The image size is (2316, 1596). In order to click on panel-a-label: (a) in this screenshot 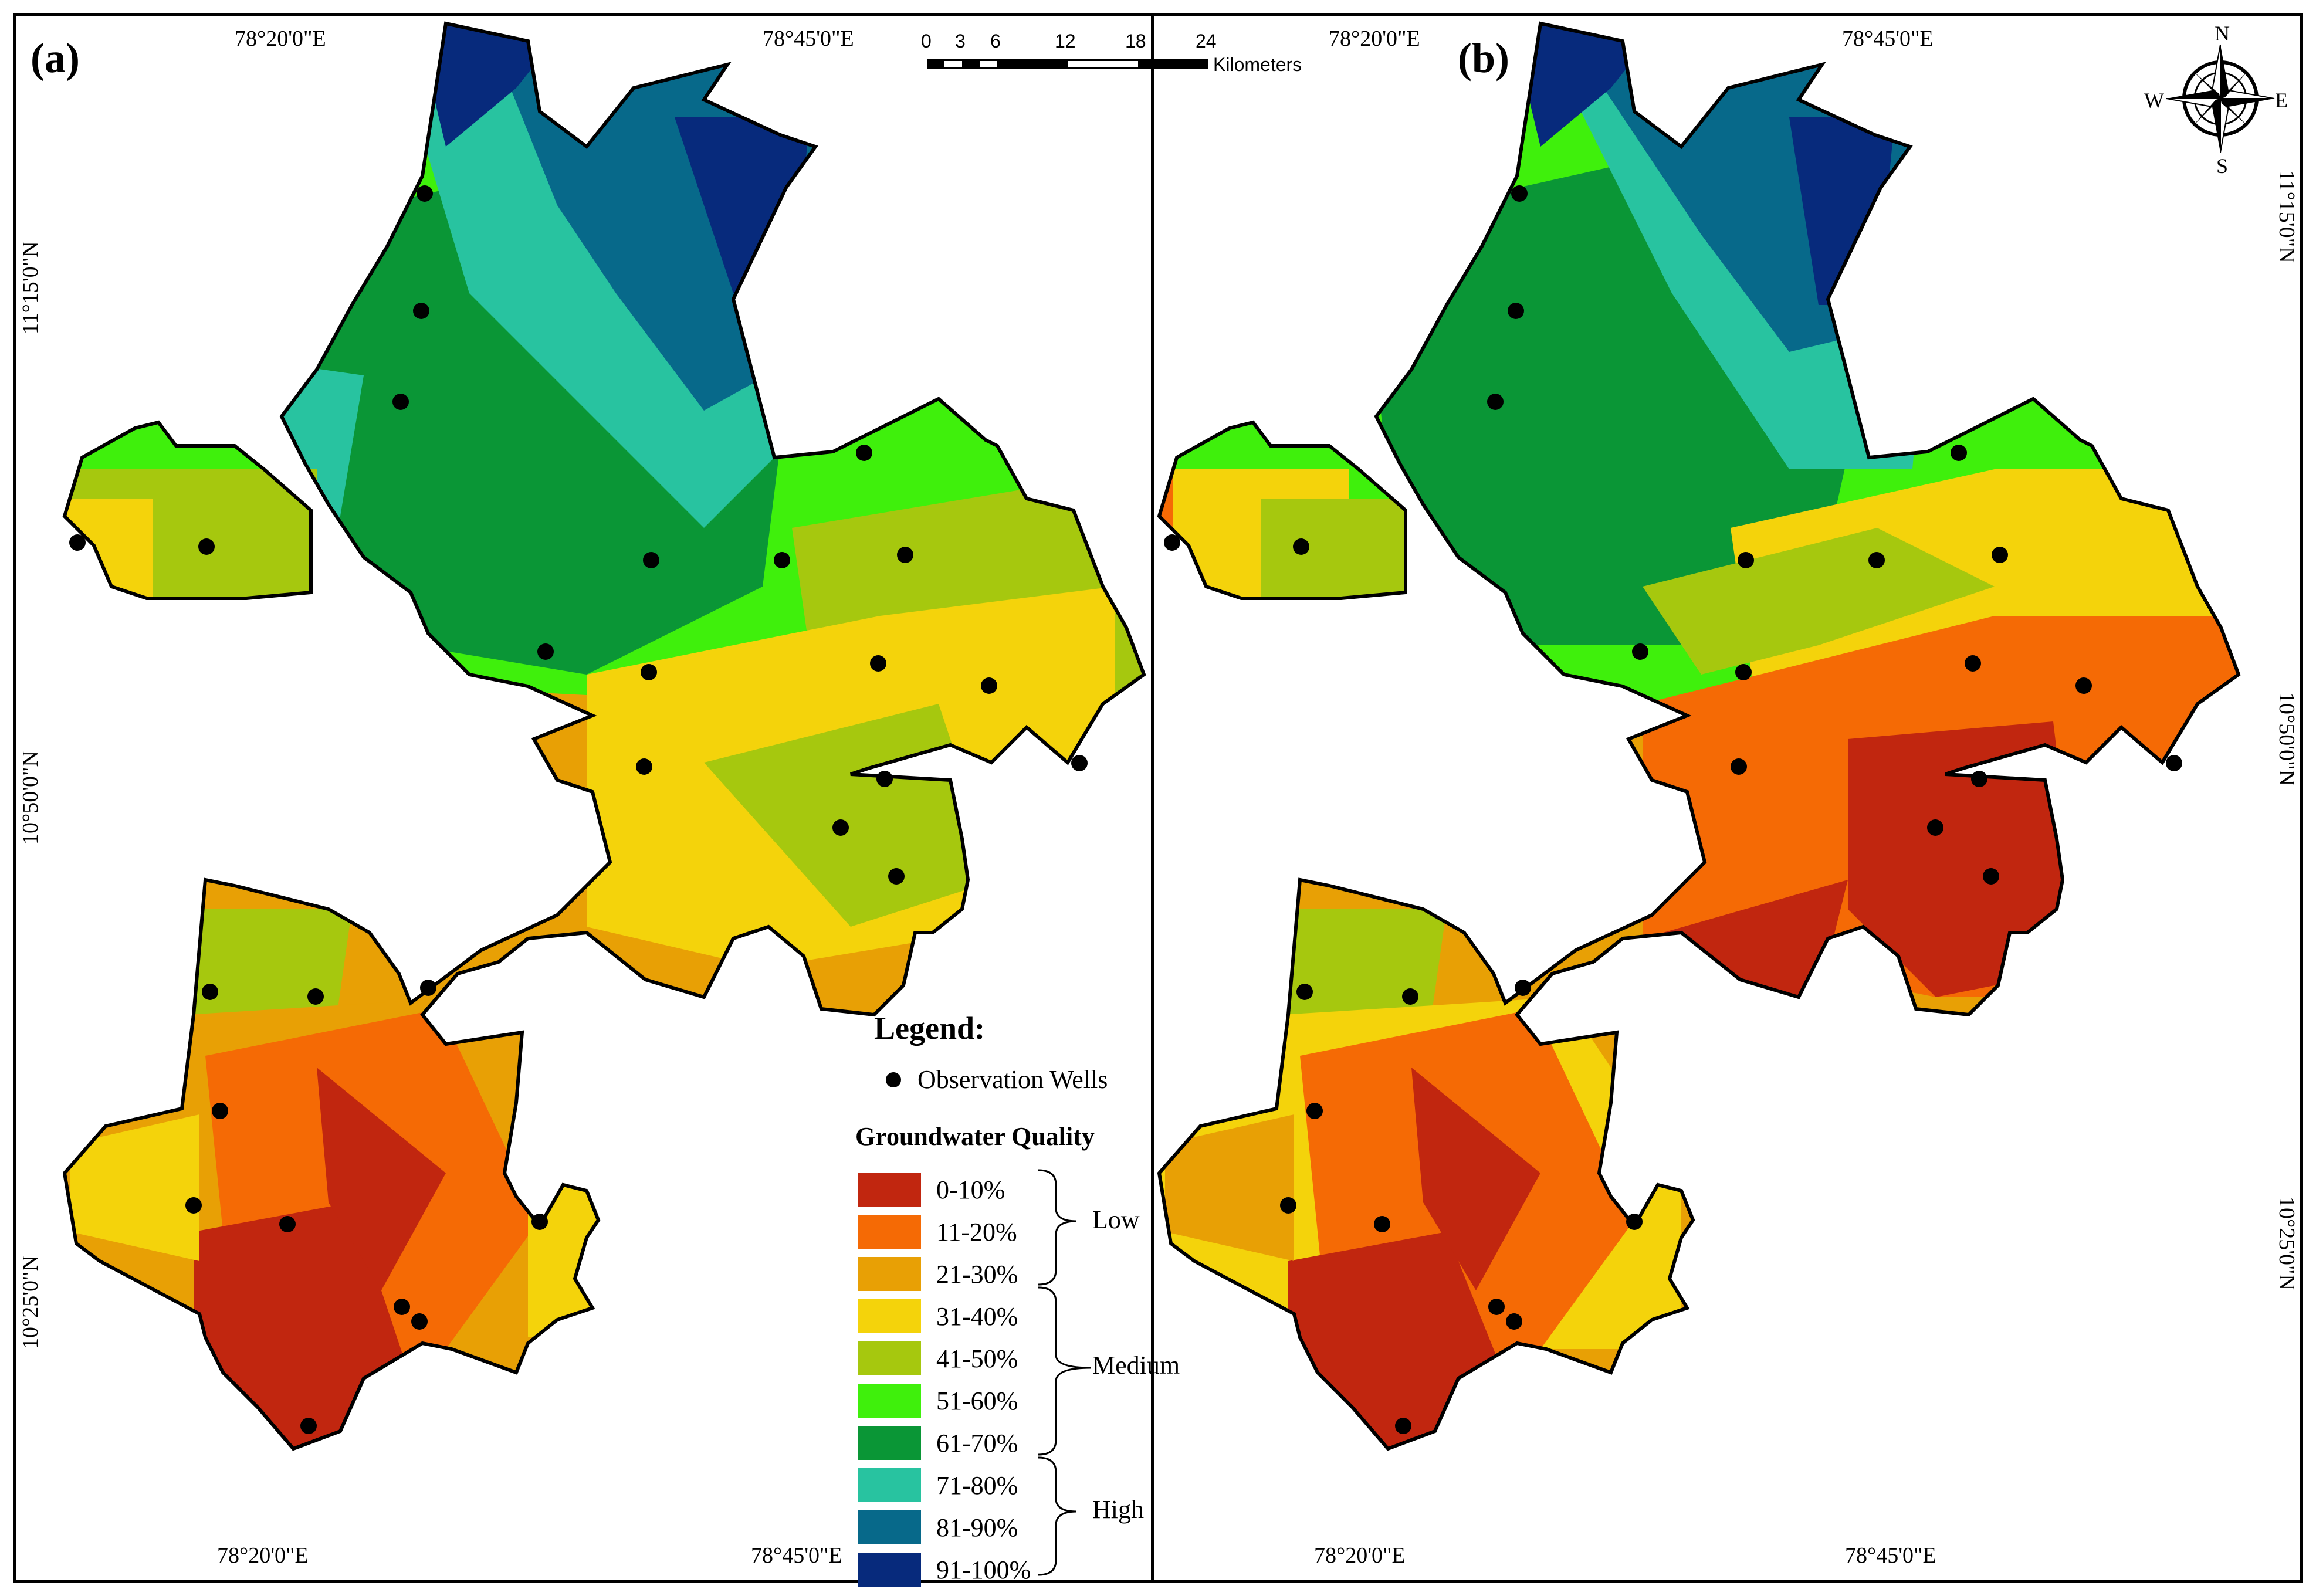, I will do `click(55, 58)`.